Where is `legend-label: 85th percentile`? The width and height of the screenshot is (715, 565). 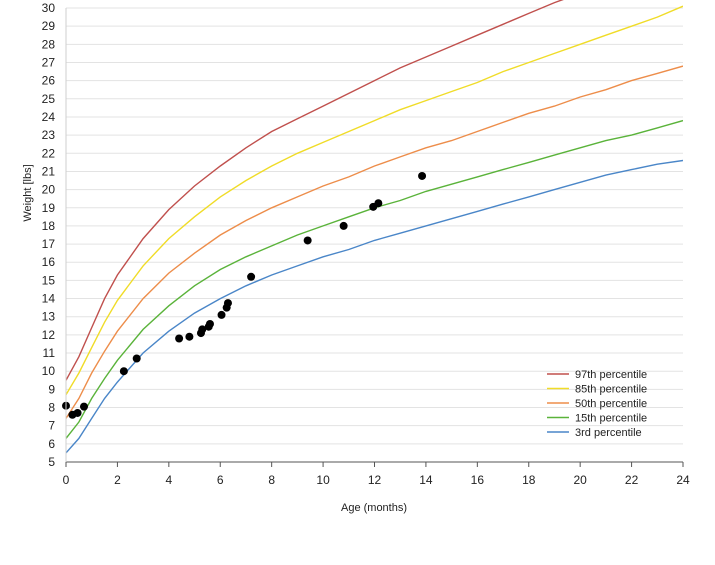
legend-label: 85th percentile is located at coordinates (611, 390).